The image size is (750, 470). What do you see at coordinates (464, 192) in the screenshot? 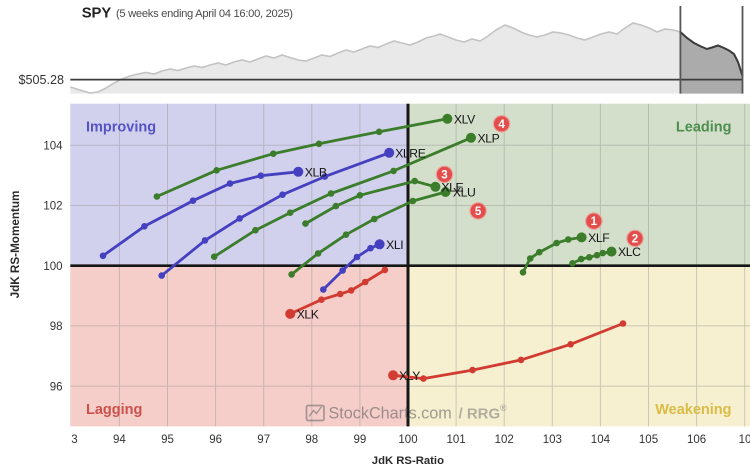
I see `svg-text: XLU` at bounding box center [464, 192].